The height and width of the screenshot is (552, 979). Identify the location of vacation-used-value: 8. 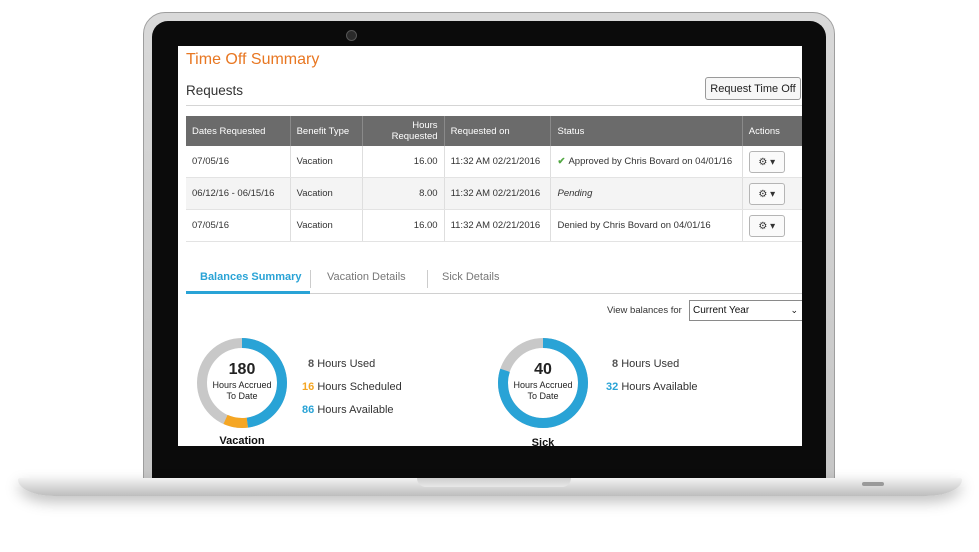
(311, 364).